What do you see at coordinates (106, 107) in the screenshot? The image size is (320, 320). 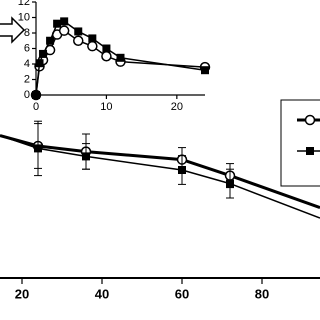 I see `x-tick-label: 10` at bounding box center [106, 107].